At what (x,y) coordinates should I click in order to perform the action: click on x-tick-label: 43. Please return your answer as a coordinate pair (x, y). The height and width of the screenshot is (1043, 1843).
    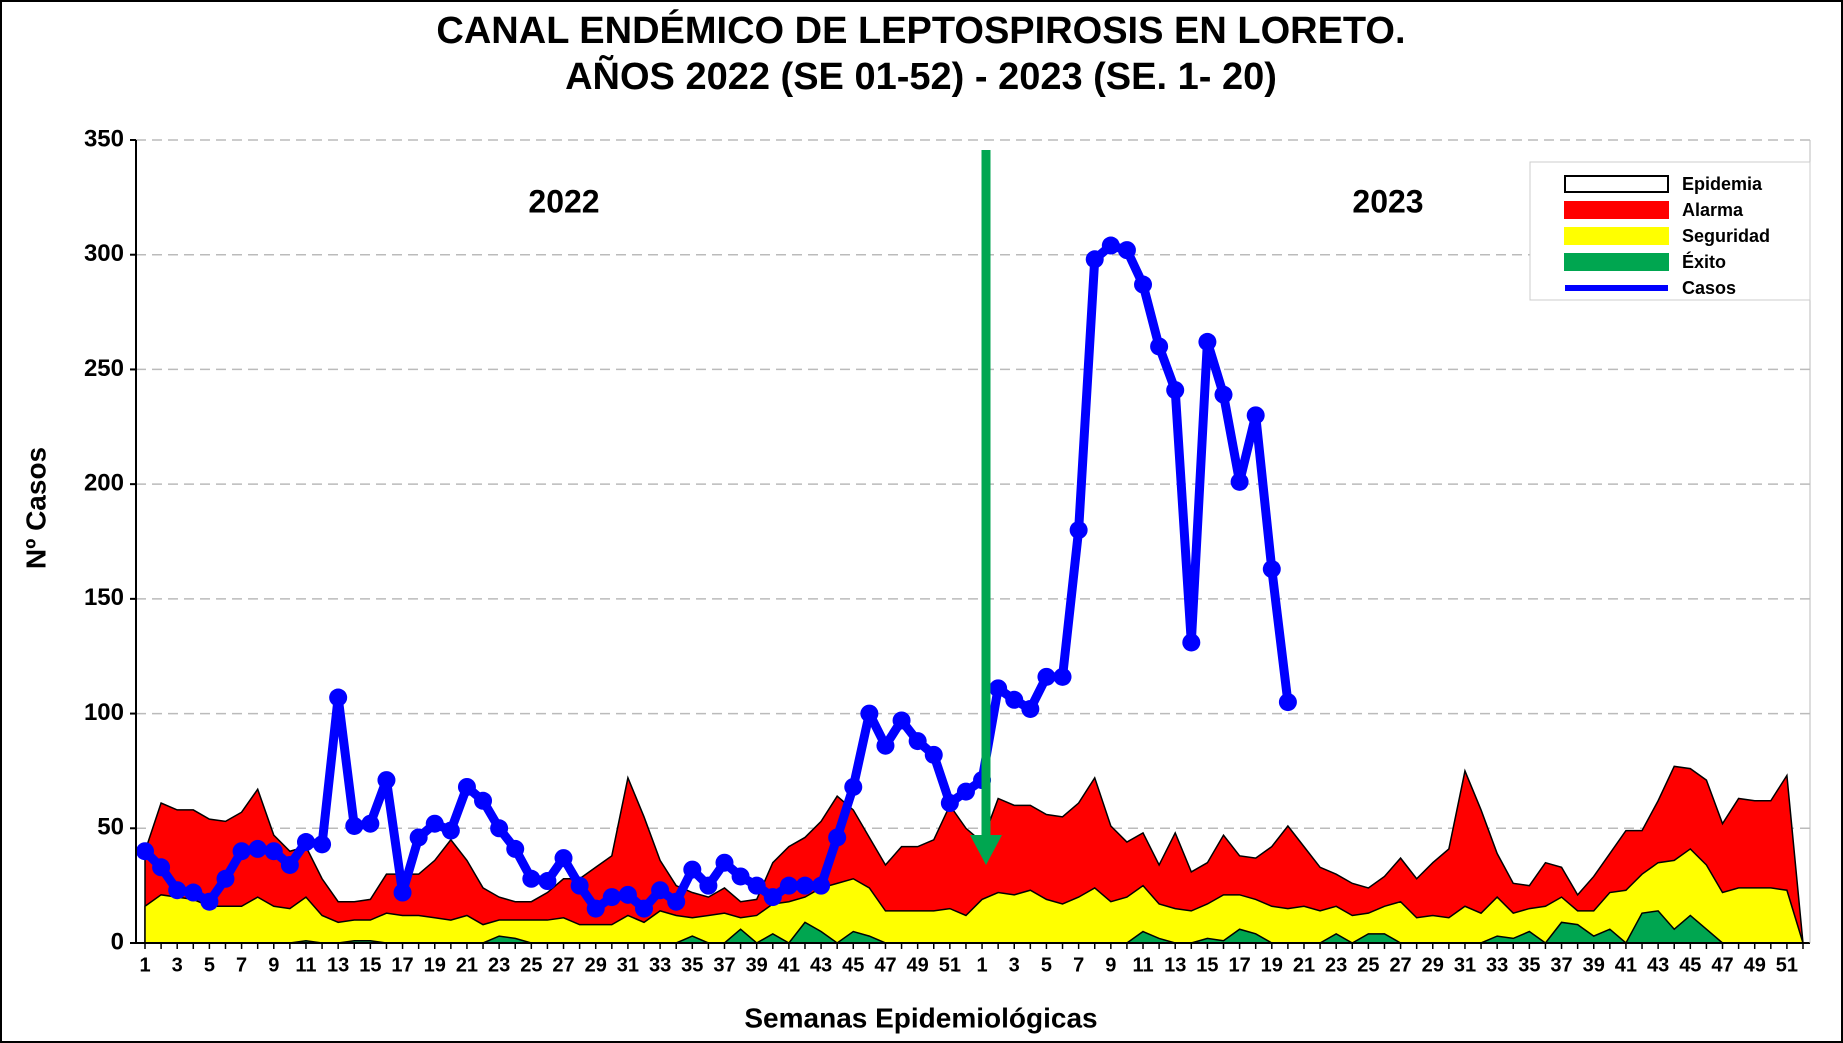
    Looking at the image, I should click on (1658, 965).